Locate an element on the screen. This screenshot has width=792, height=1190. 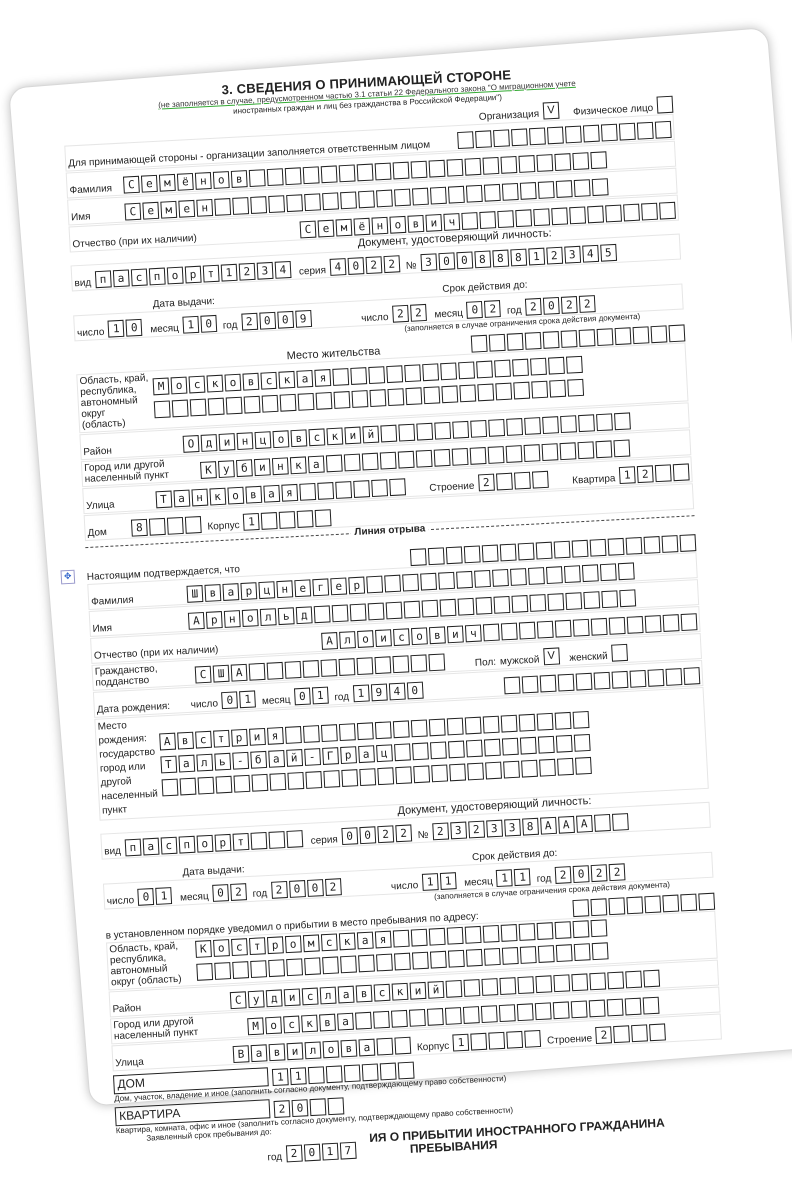
organization-checkbox: V is located at coordinates (551, 110).